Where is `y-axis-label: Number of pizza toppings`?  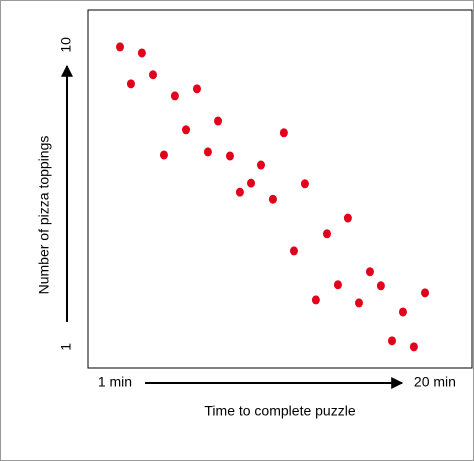 y-axis-label: Number of pizza toppings is located at coordinates (44, 215).